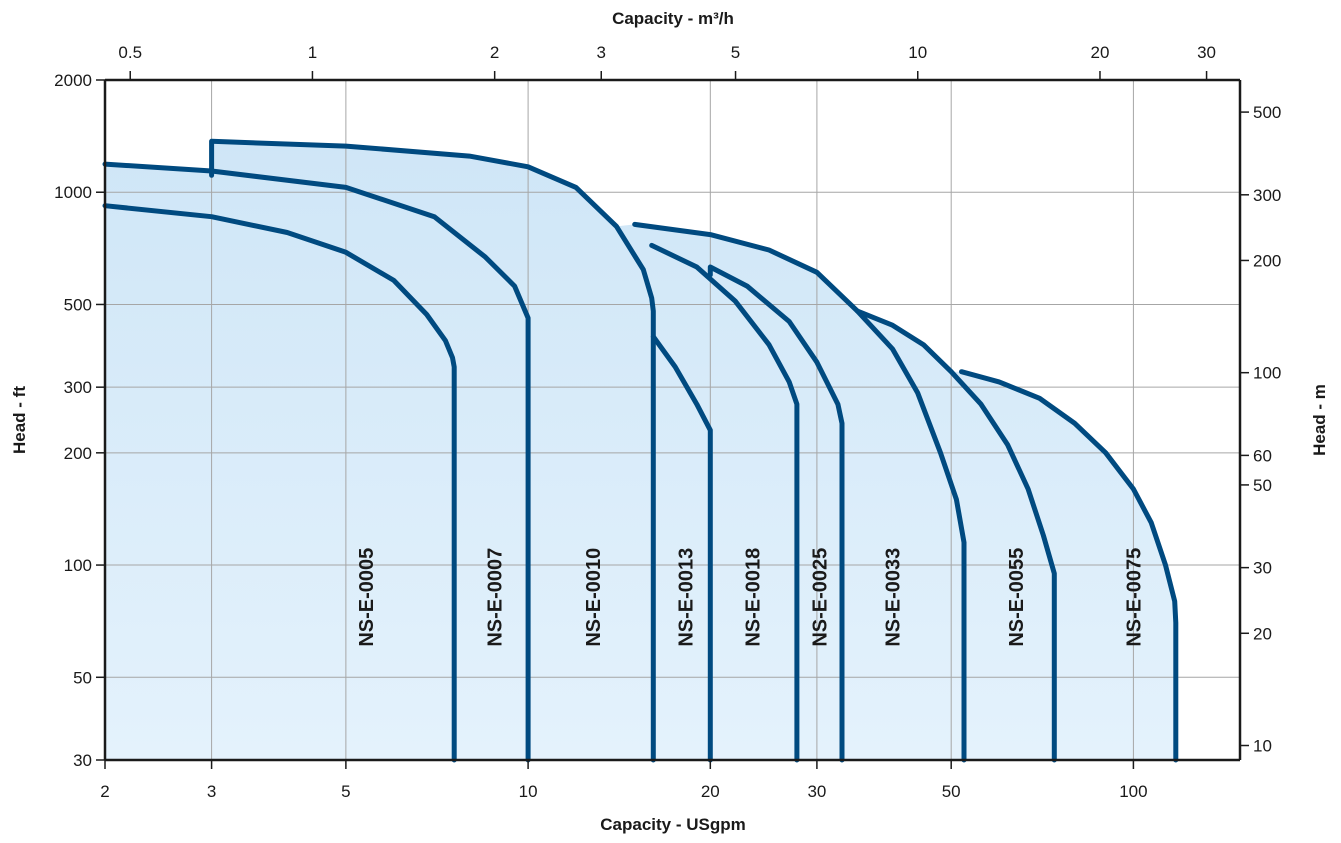 This screenshot has width=1341, height=843. Describe the element at coordinates (345, 791) in the screenshot. I see `x-tick-label-bottom: 5` at that location.